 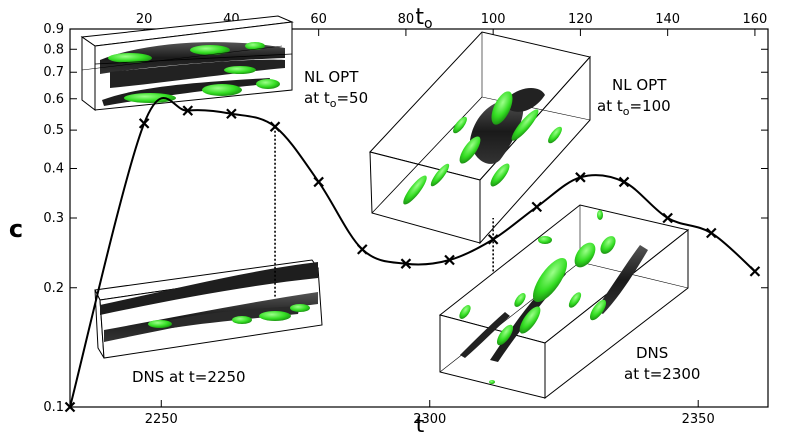 What do you see at coordinates (331, 77) in the screenshot?
I see `annotation-nlopt-50-line1: NL OPT` at bounding box center [331, 77].